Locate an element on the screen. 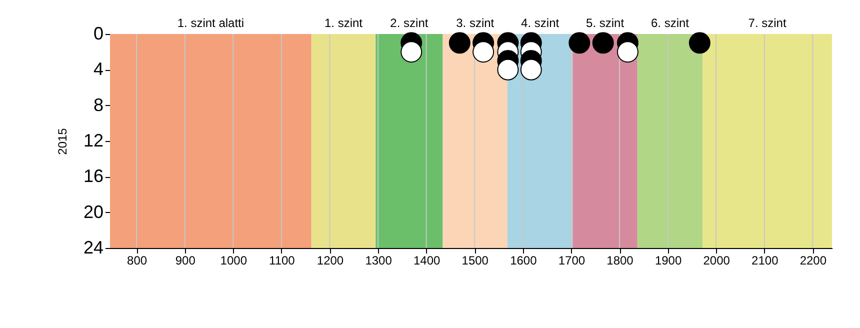  x-tick-label: 1500 is located at coordinates (475, 261).